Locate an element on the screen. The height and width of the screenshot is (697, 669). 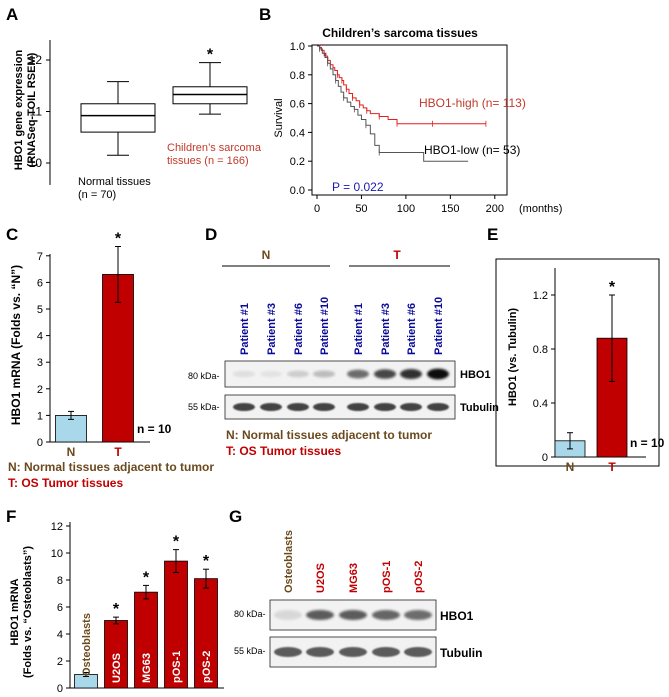
panel-a-ylabel: HBO1 gene expression (RNASeq-TOIL RSEM) is located at coordinates (25, 110).